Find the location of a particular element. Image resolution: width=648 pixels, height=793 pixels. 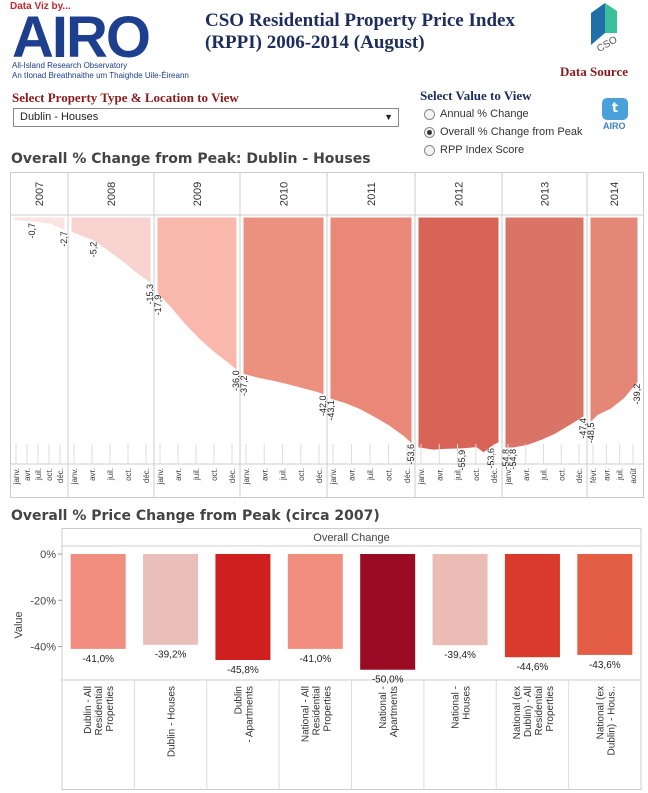

bar-value-label: -39,2% is located at coordinates (171, 655).